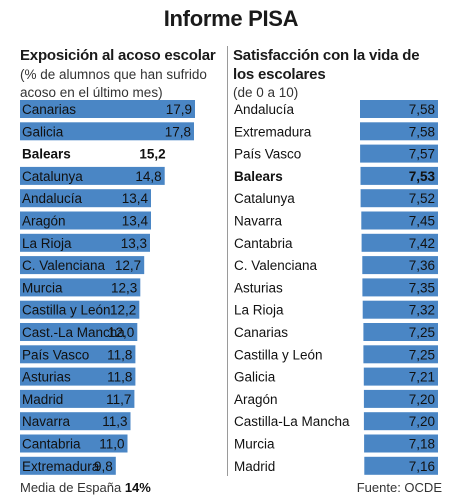 This screenshot has height=500, width=462. Describe the element at coordinates (231, 18) in the screenshot. I see `page-title: Informe PISA` at that location.